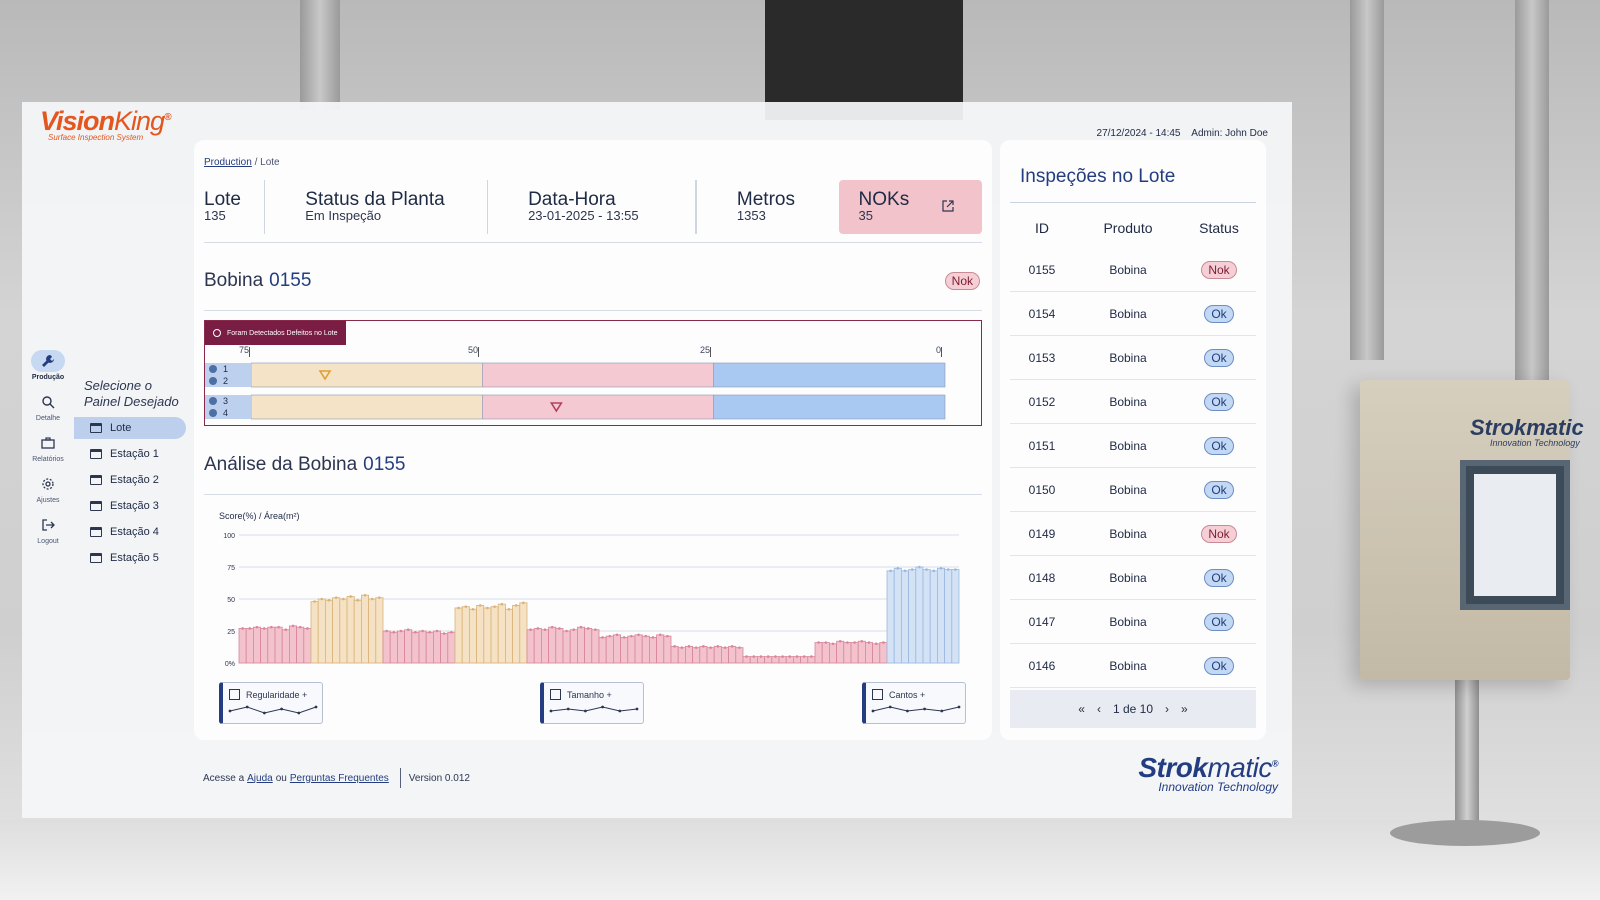  What do you see at coordinates (1133, 534) in the screenshot?
I see `table-row: 0149 Bobina Nok` at bounding box center [1133, 534].